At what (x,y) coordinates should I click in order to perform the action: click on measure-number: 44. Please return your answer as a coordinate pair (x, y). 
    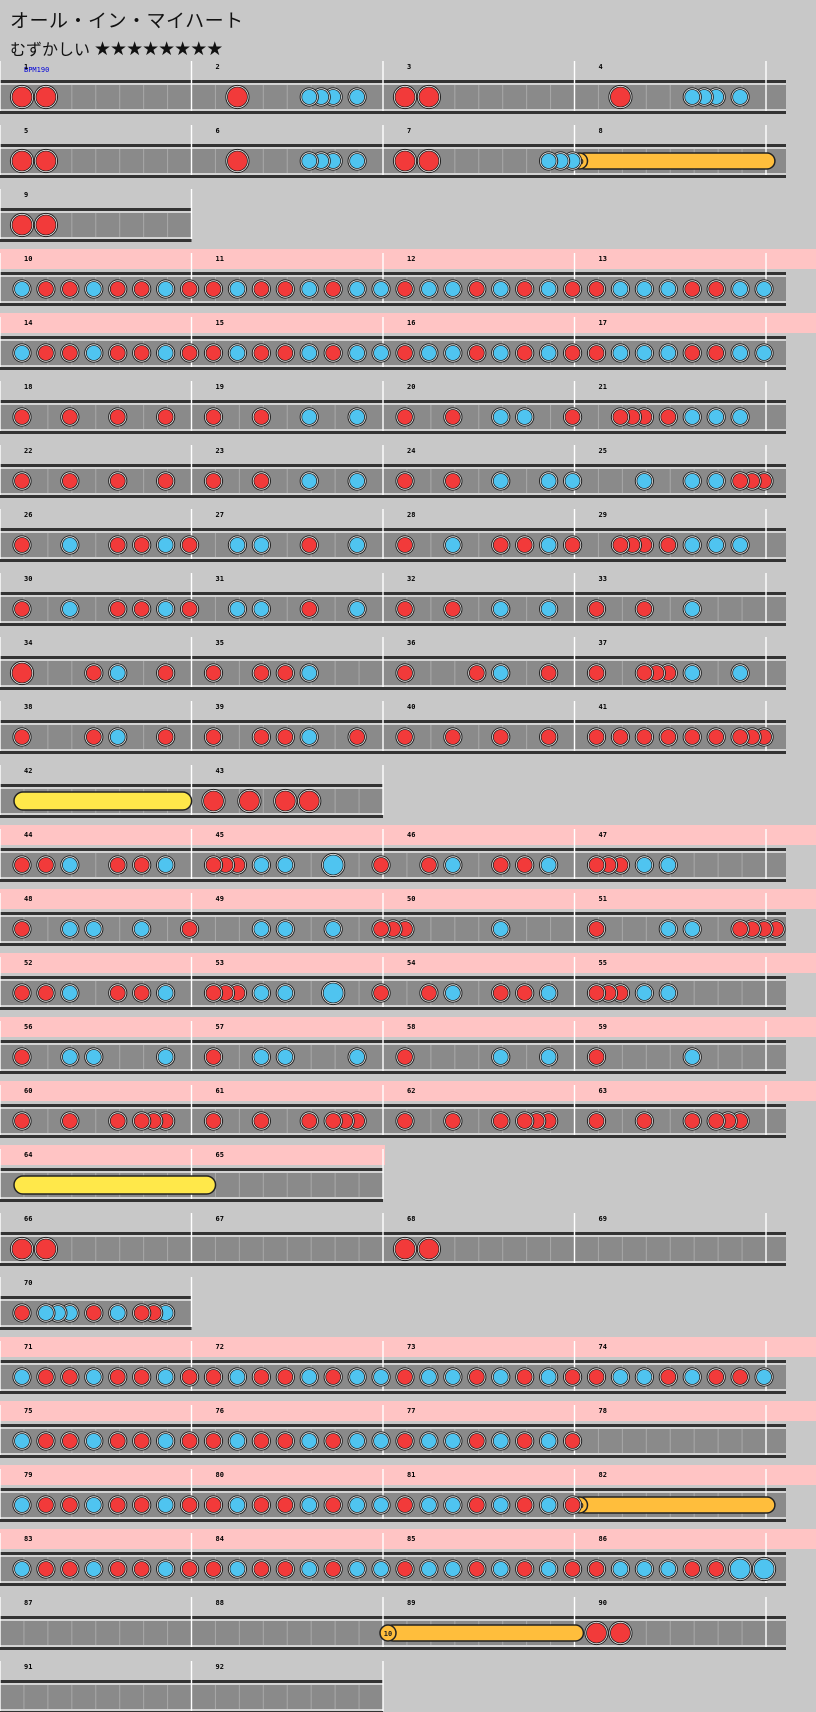
    Looking at the image, I should click on (28, 835).